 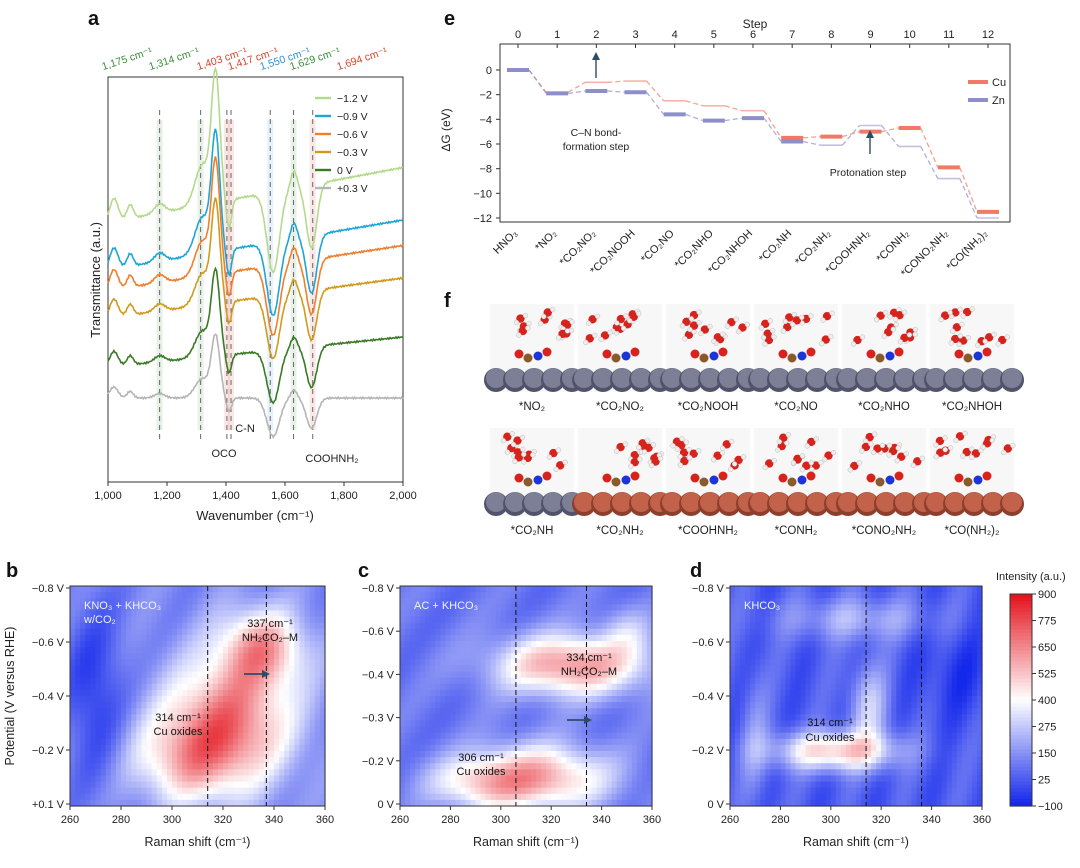 I want to click on legend-label: +0.3 V, so click(x=352, y=189).